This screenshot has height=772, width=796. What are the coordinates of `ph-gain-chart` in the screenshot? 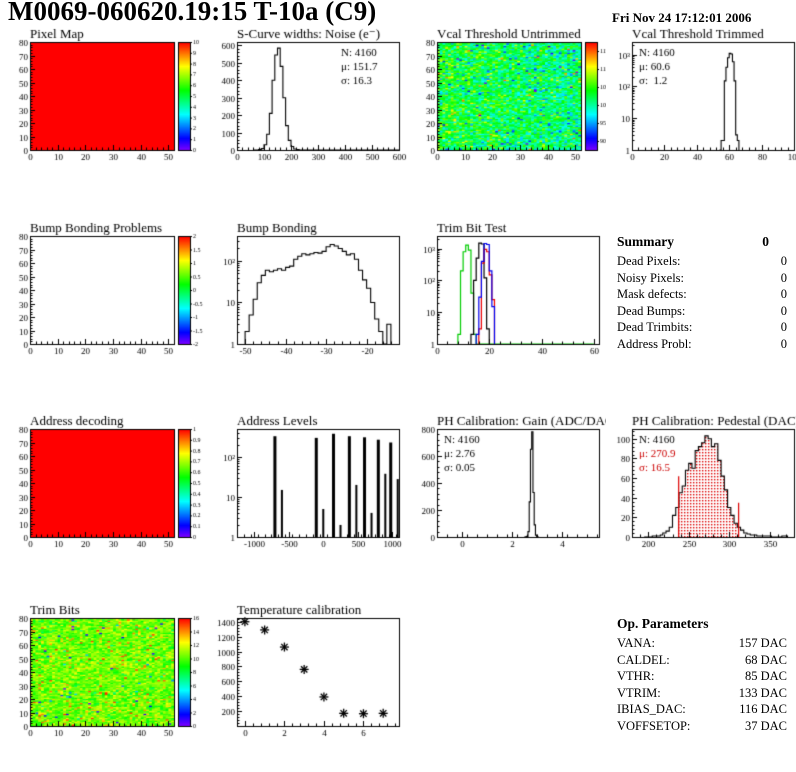 It's located at (511, 487).